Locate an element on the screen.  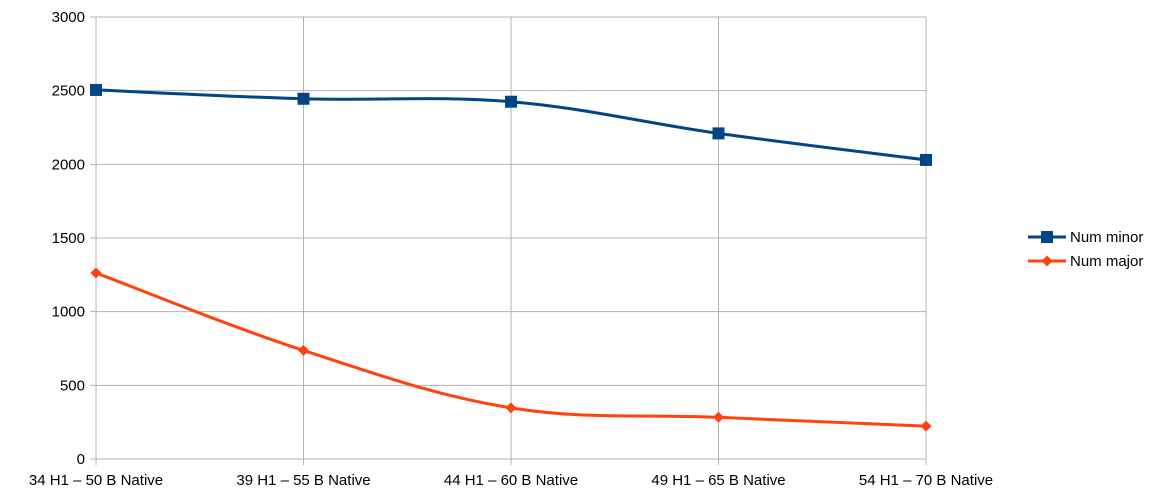
y-tick-label: 3000 is located at coordinates (68, 17).